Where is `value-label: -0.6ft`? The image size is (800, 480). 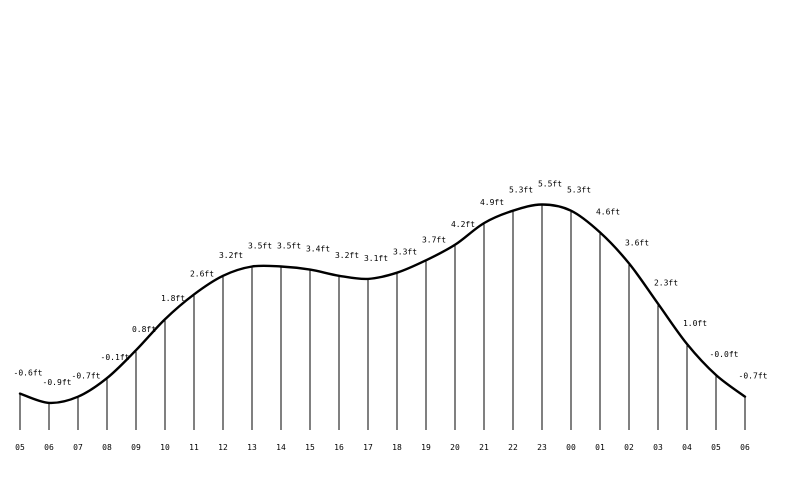
value-label: -0.6ft is located at coordinates (28, 373).